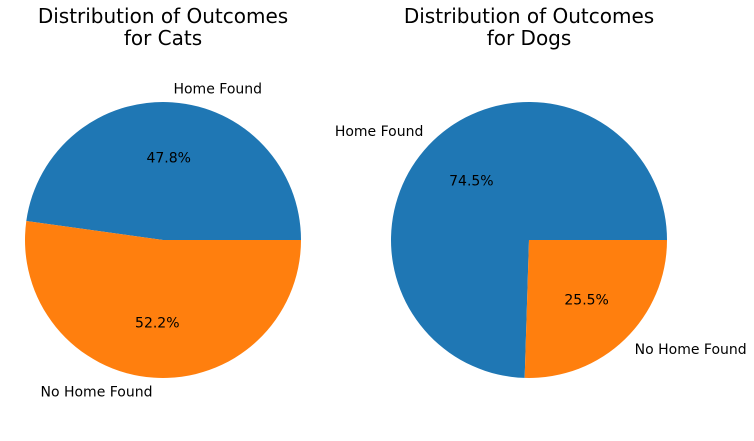  What do you see at coordinates (163, 38) in the screenshot?
I see `chart-title-line-2: for Cats` at bounding box center [163, 38].